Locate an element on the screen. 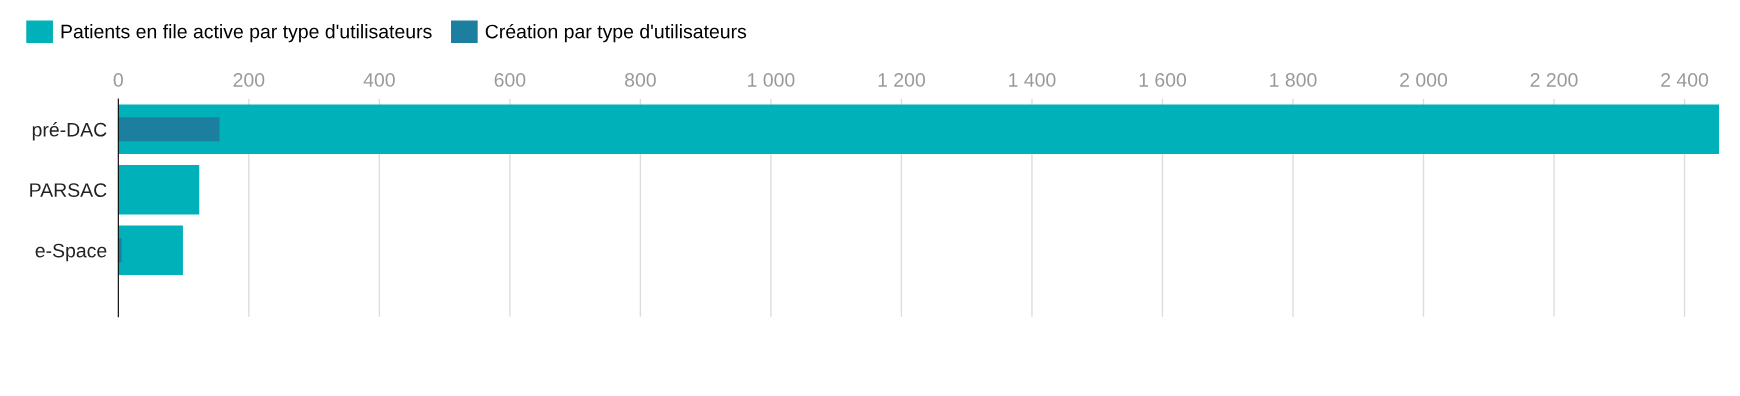 This screenshot has height=396, width=1740. legend-label: Patients en file active par type d'utilisateurs is located at coordinates (246, 33).